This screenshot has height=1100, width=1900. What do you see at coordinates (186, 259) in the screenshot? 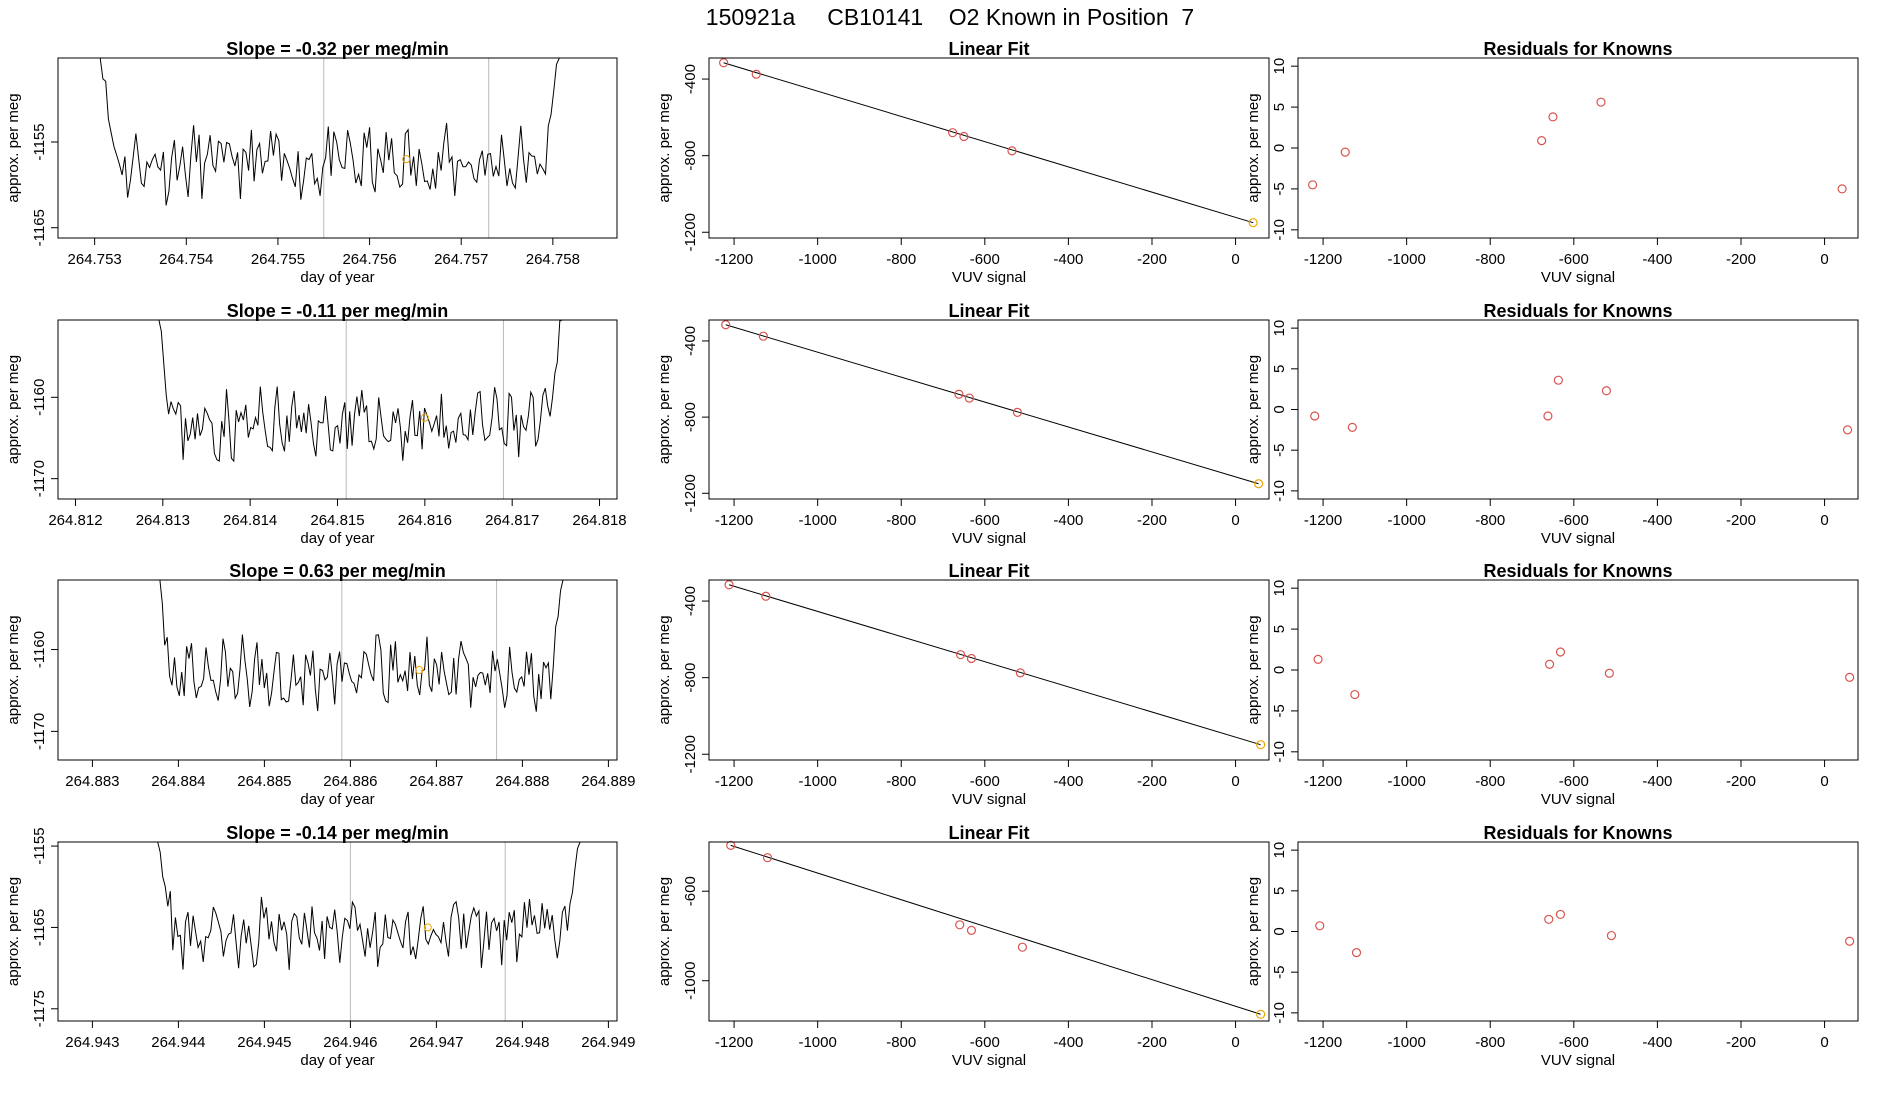
I see `x-tick-label: 264.754` at bounding box center [186, 259].